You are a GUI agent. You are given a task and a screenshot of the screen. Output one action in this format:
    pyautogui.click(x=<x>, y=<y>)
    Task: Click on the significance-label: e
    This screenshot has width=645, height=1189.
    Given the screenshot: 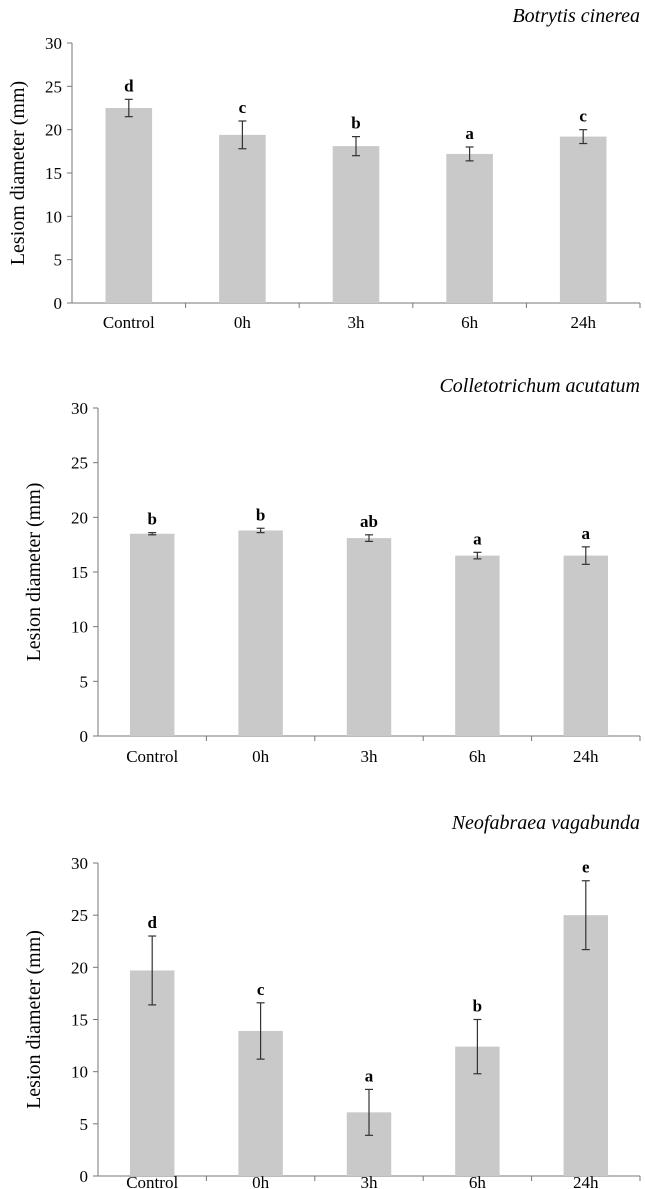 What is the action you would take?
    pyautogui.click(x=586, y=867)
    